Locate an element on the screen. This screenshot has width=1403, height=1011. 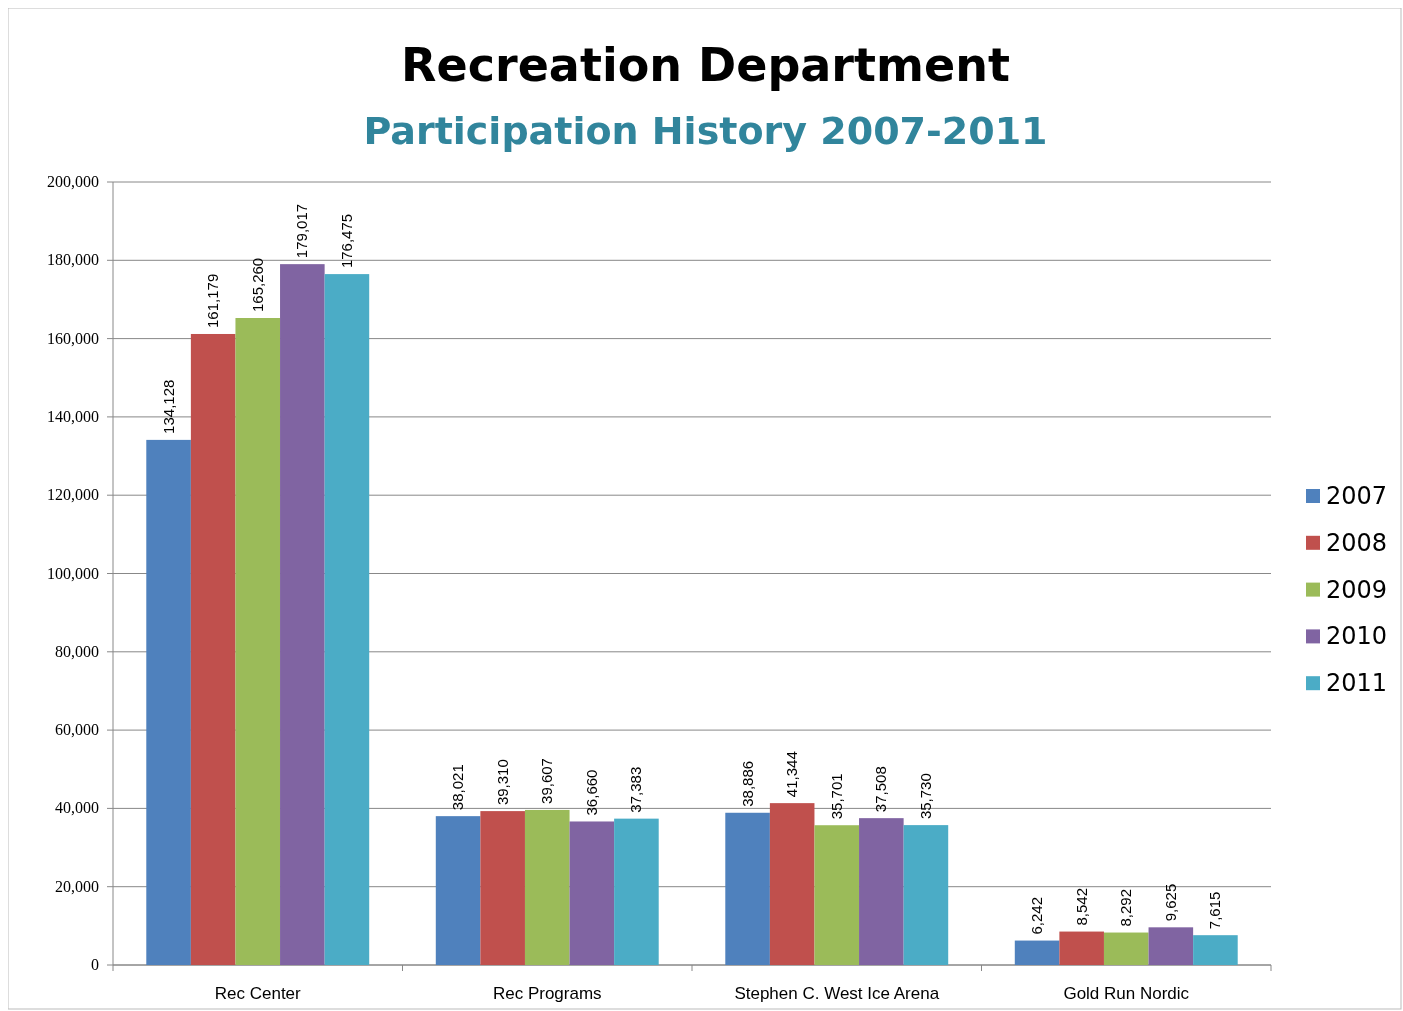
data-label: 176,475 is located at coordinates (346, 241).